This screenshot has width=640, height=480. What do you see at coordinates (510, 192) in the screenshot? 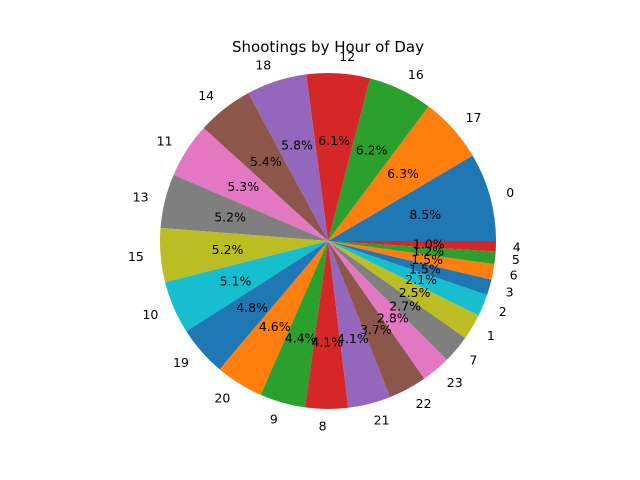
I see `category-label-0: 0` at bounding box center [510, 192].